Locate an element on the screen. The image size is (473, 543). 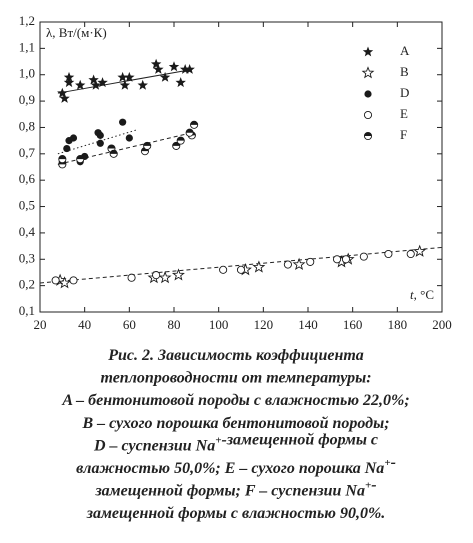
caption-text: замещенной формы с влажностью 90,0%. is located at coordinates (236, 513).